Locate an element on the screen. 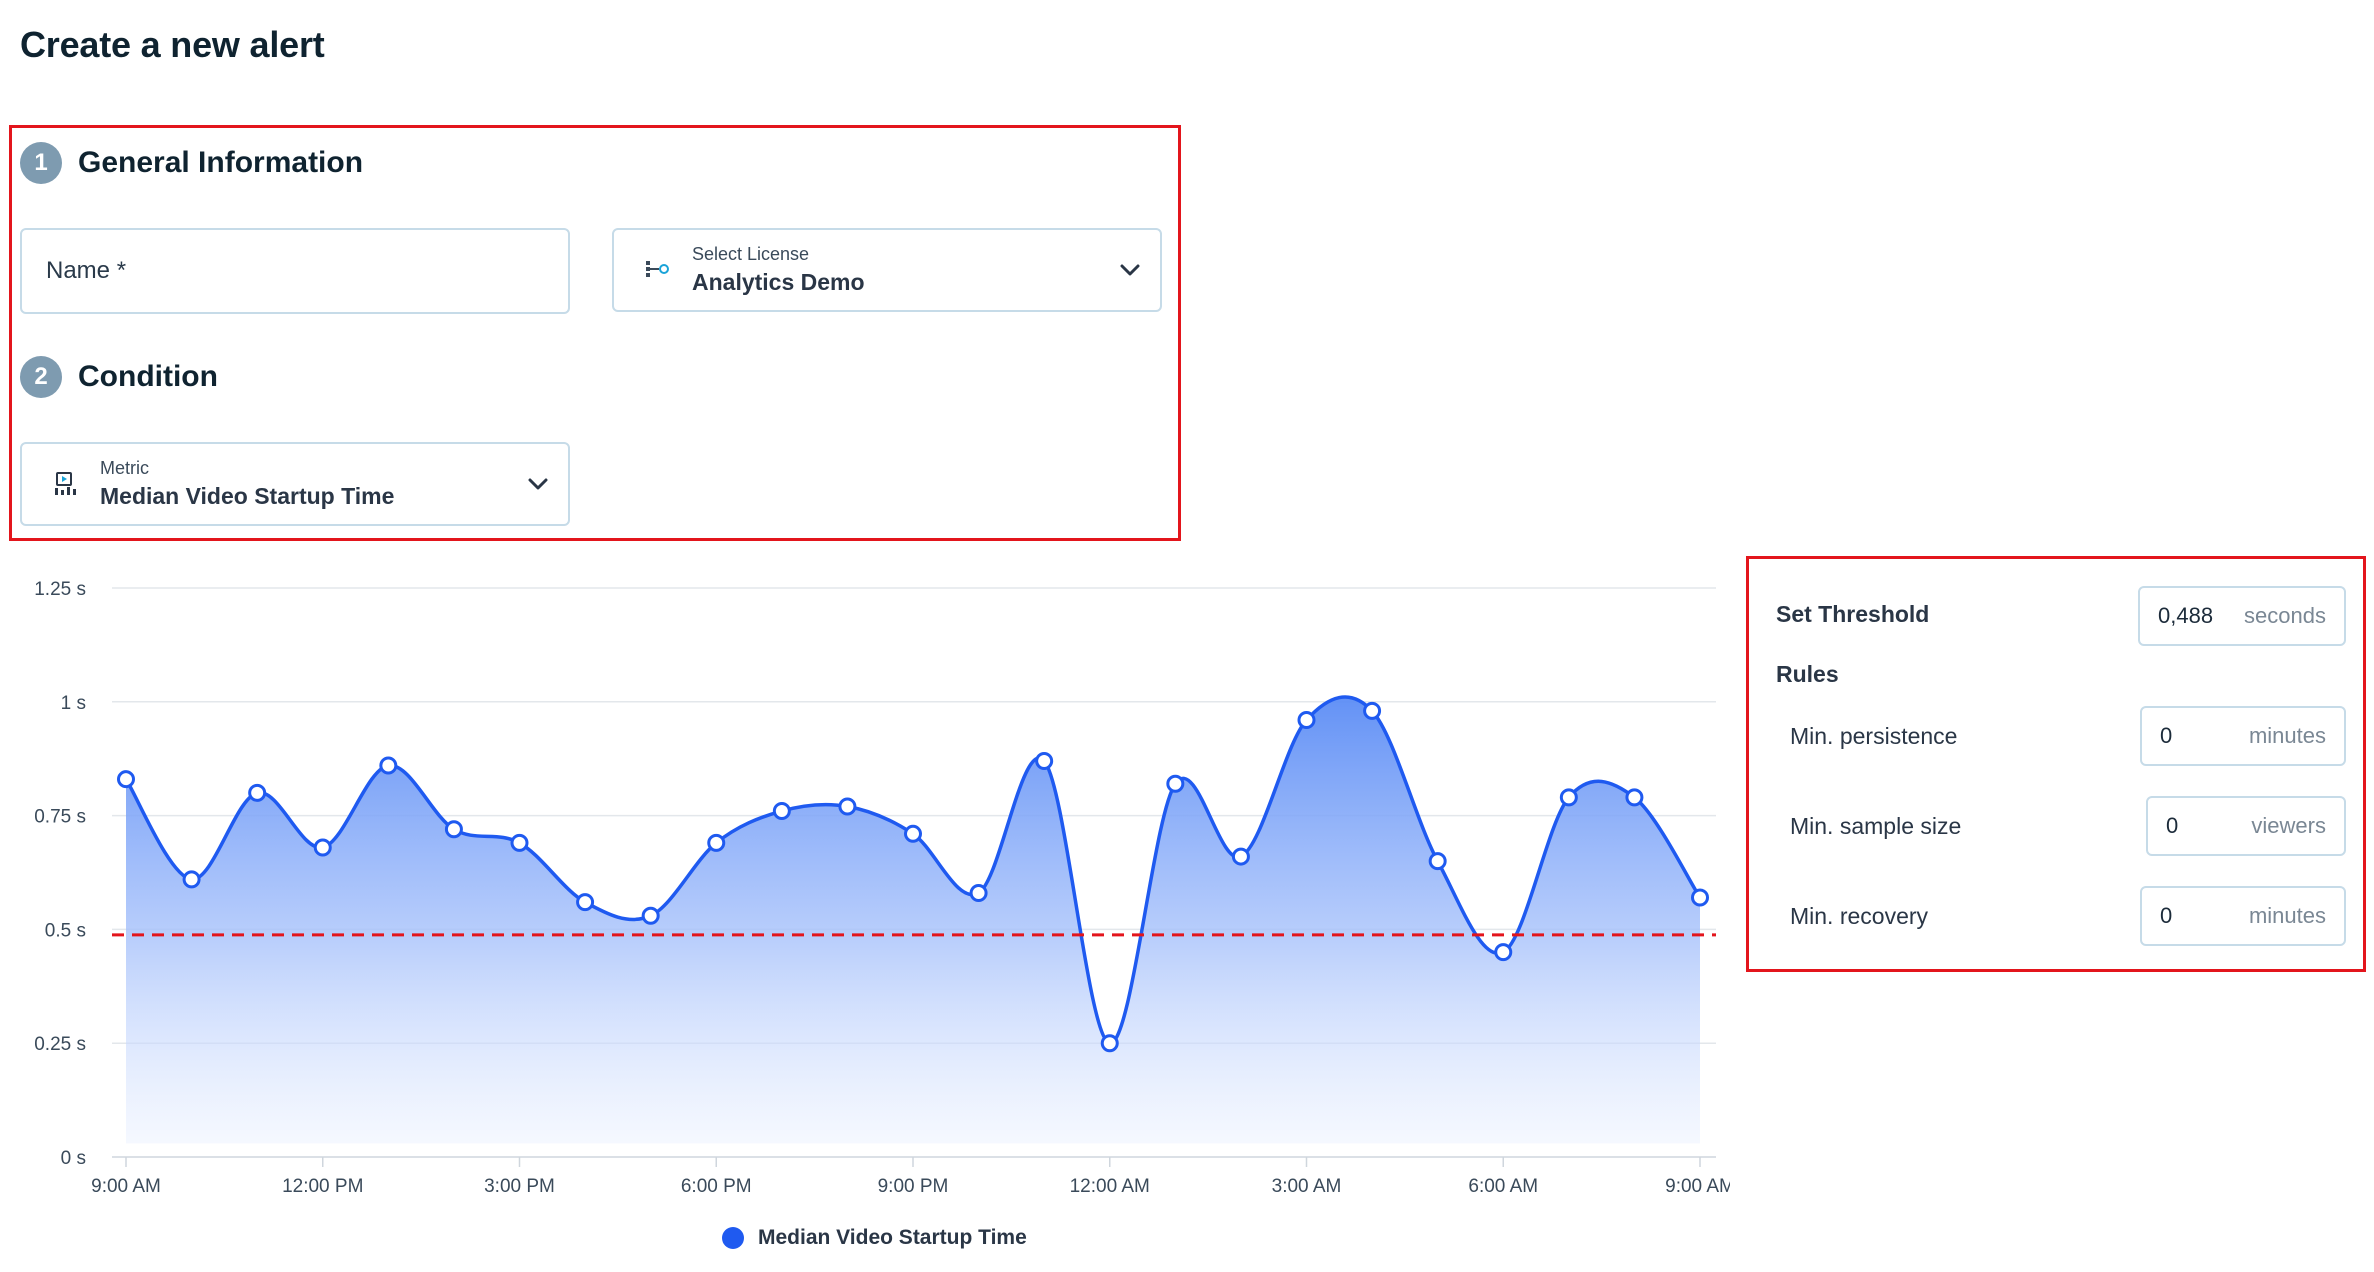  y-tick-label: 1.25 s is located at coordinates (60, 589).